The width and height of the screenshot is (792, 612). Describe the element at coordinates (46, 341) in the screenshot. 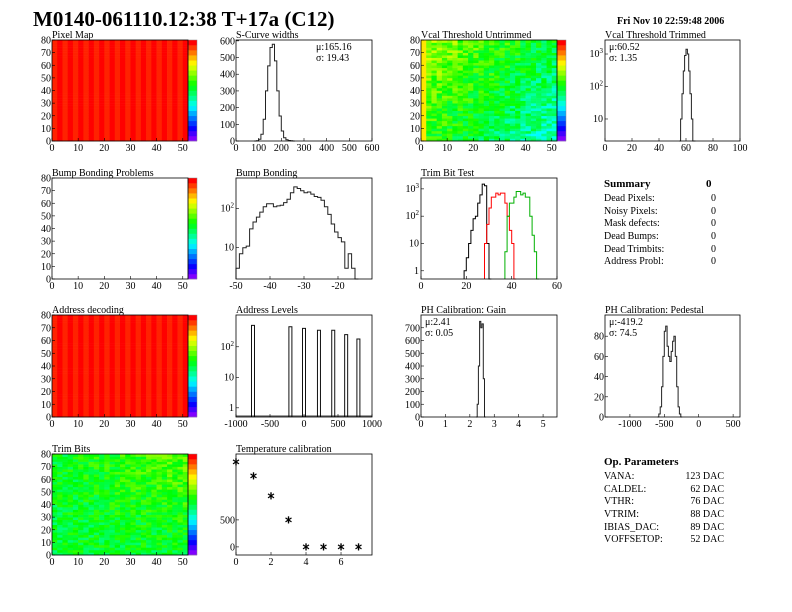

I see `y-tick-label: 60` at that location.